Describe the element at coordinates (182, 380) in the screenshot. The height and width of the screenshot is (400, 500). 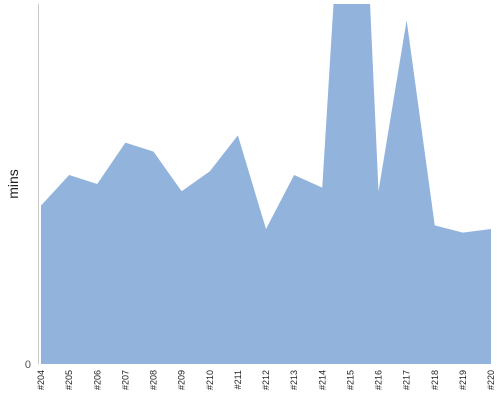
I see `x-tick-label: #209` at that location.